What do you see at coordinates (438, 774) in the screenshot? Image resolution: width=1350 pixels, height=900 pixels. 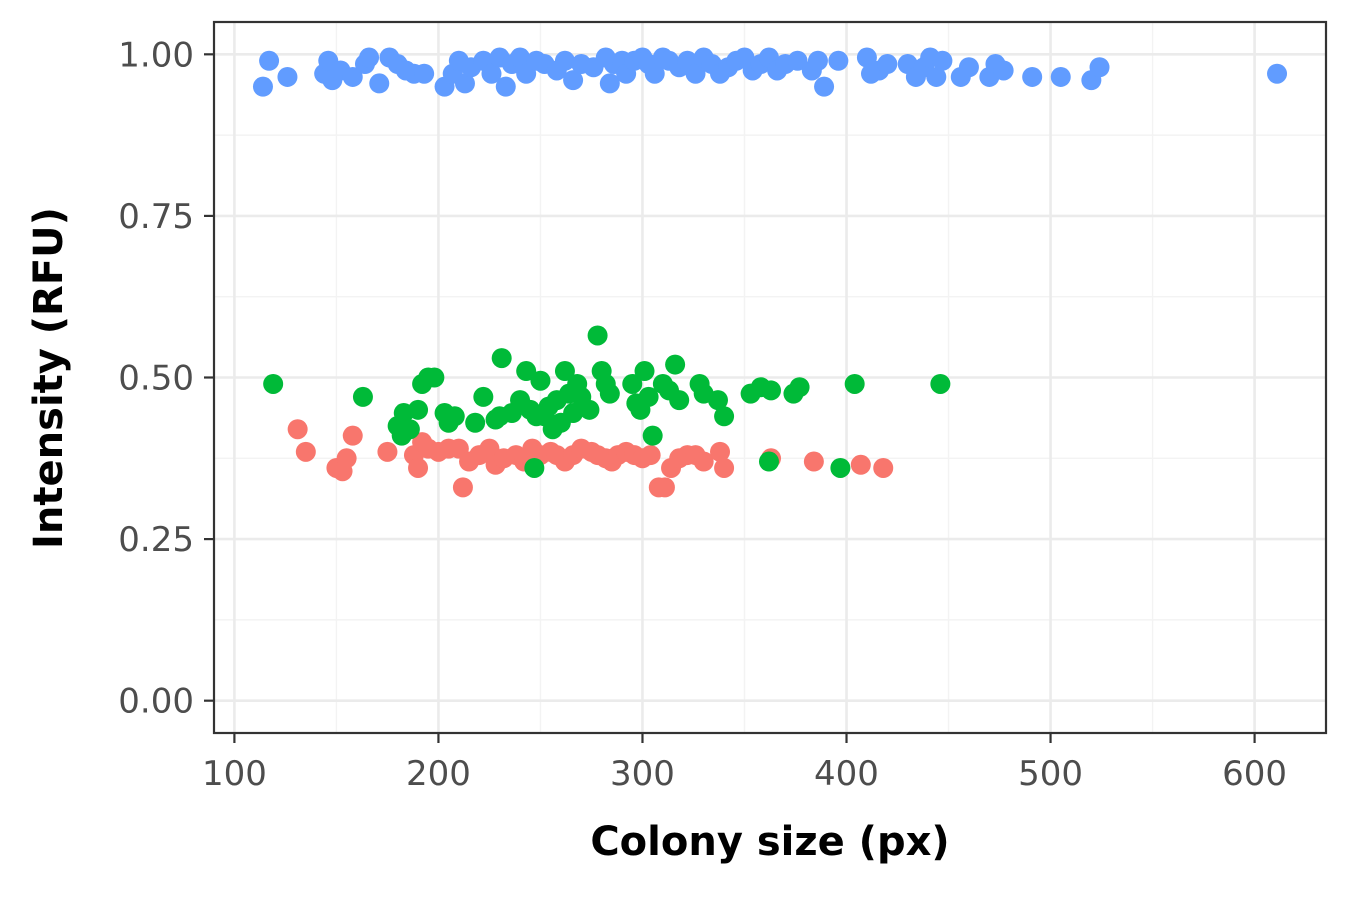 I see `x-tick-label: 200` at bounding box center [438, 774].